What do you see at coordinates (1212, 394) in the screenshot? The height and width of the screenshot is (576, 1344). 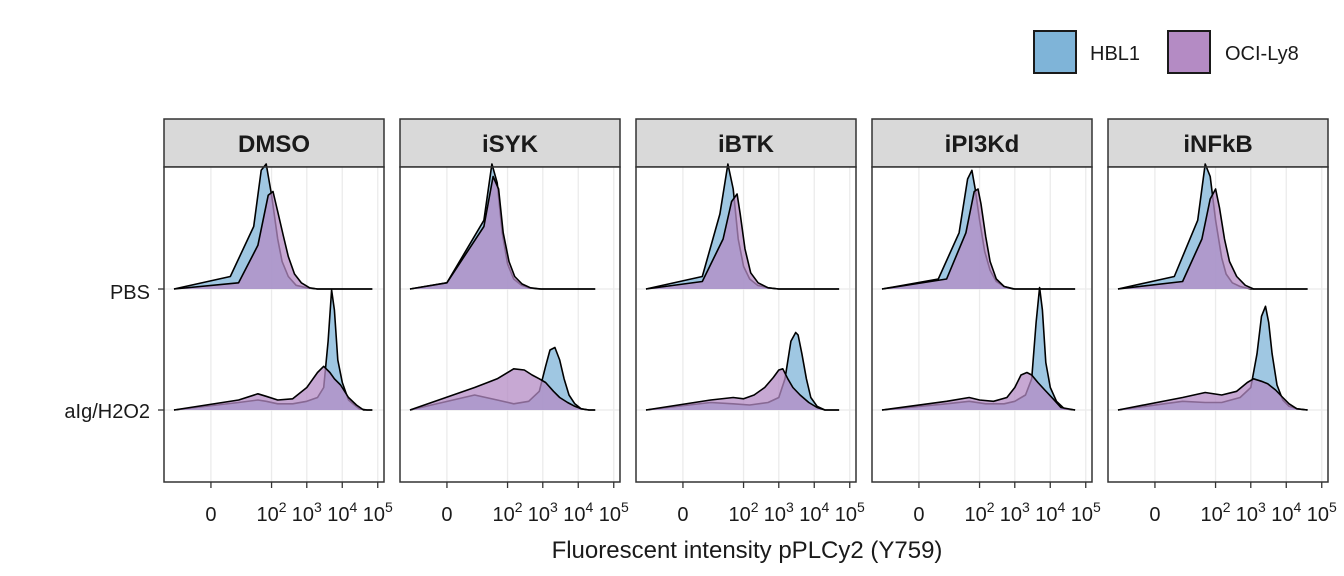 I see `density-line-oci-ly8-aig-h2o2-infkb` at bounding box center [1212, 394].